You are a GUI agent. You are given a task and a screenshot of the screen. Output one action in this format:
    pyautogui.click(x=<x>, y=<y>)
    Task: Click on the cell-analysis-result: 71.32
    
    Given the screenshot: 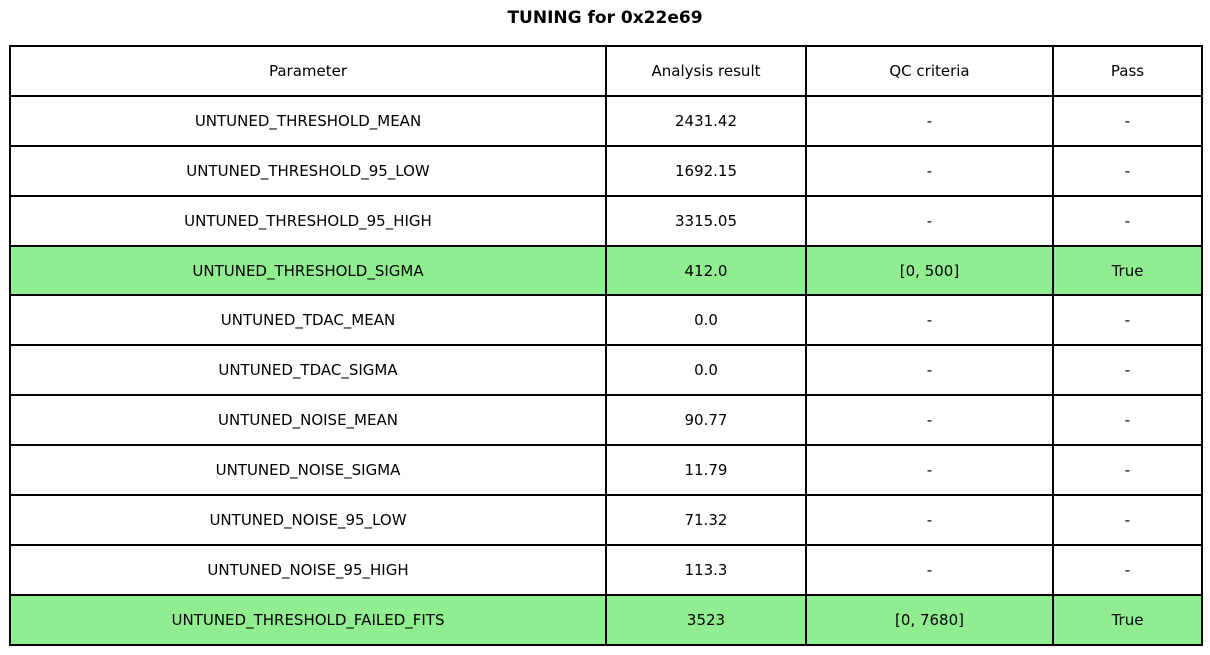 What is the action you would take?
    pyautogui.click(x=706, y=520)
    